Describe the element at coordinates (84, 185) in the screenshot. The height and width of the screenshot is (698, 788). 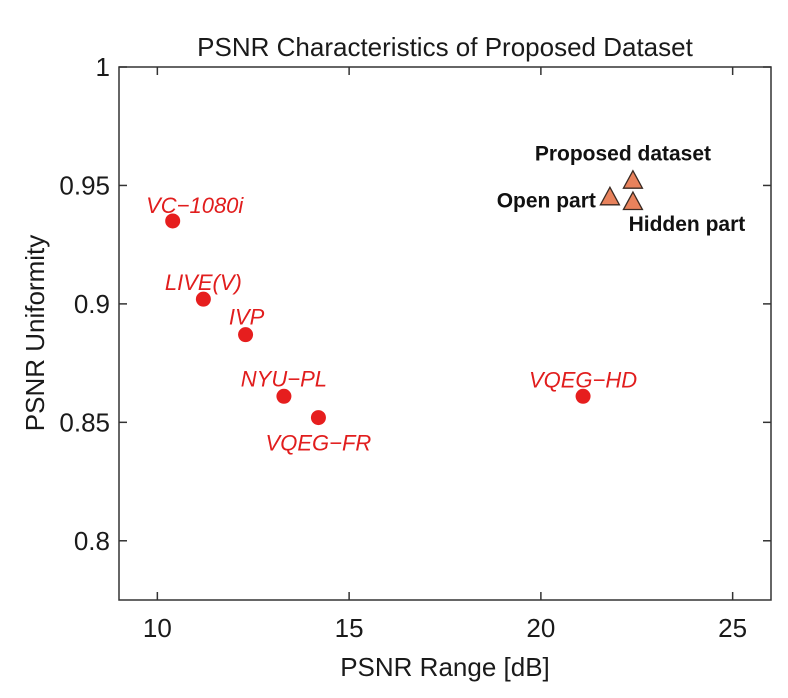
I see `y-tick-label: 0.95` at that location.